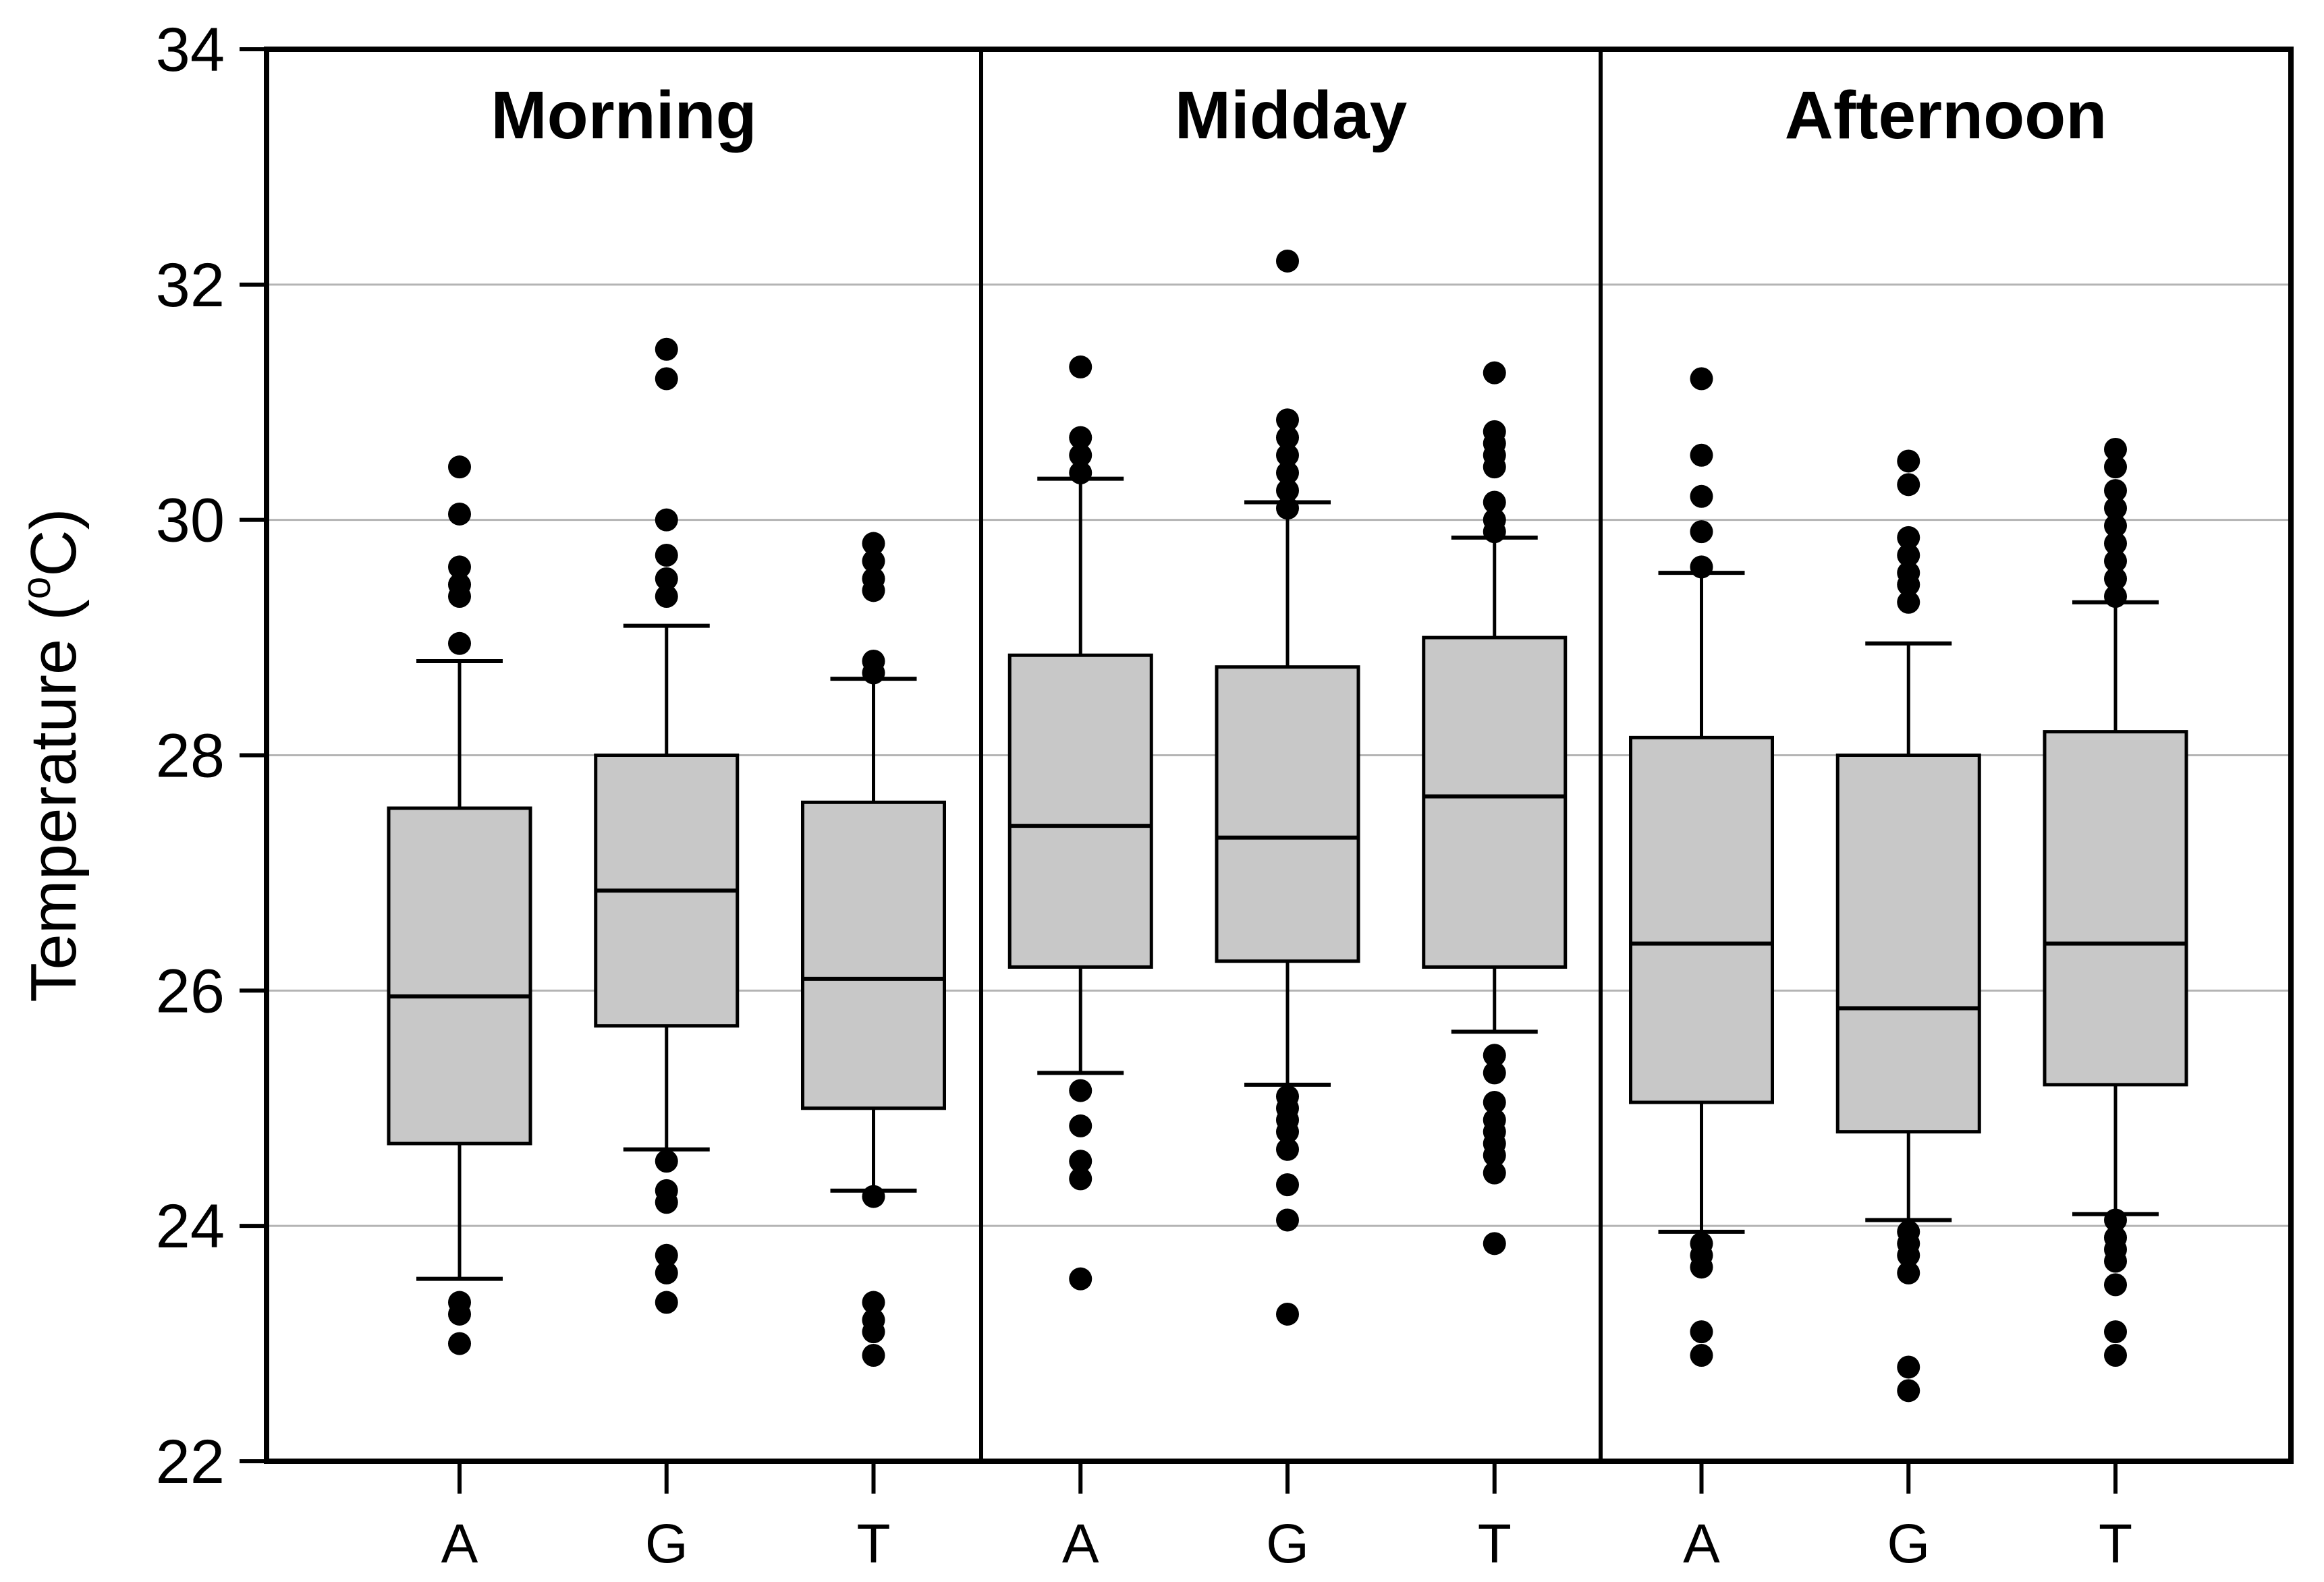 The width and height of the screenshot is (2324, 1582). What do you see at coordinates (191, 756) in the screenshot?
I see `y-tick-label-28: 28` at bounding box center [191, 756].